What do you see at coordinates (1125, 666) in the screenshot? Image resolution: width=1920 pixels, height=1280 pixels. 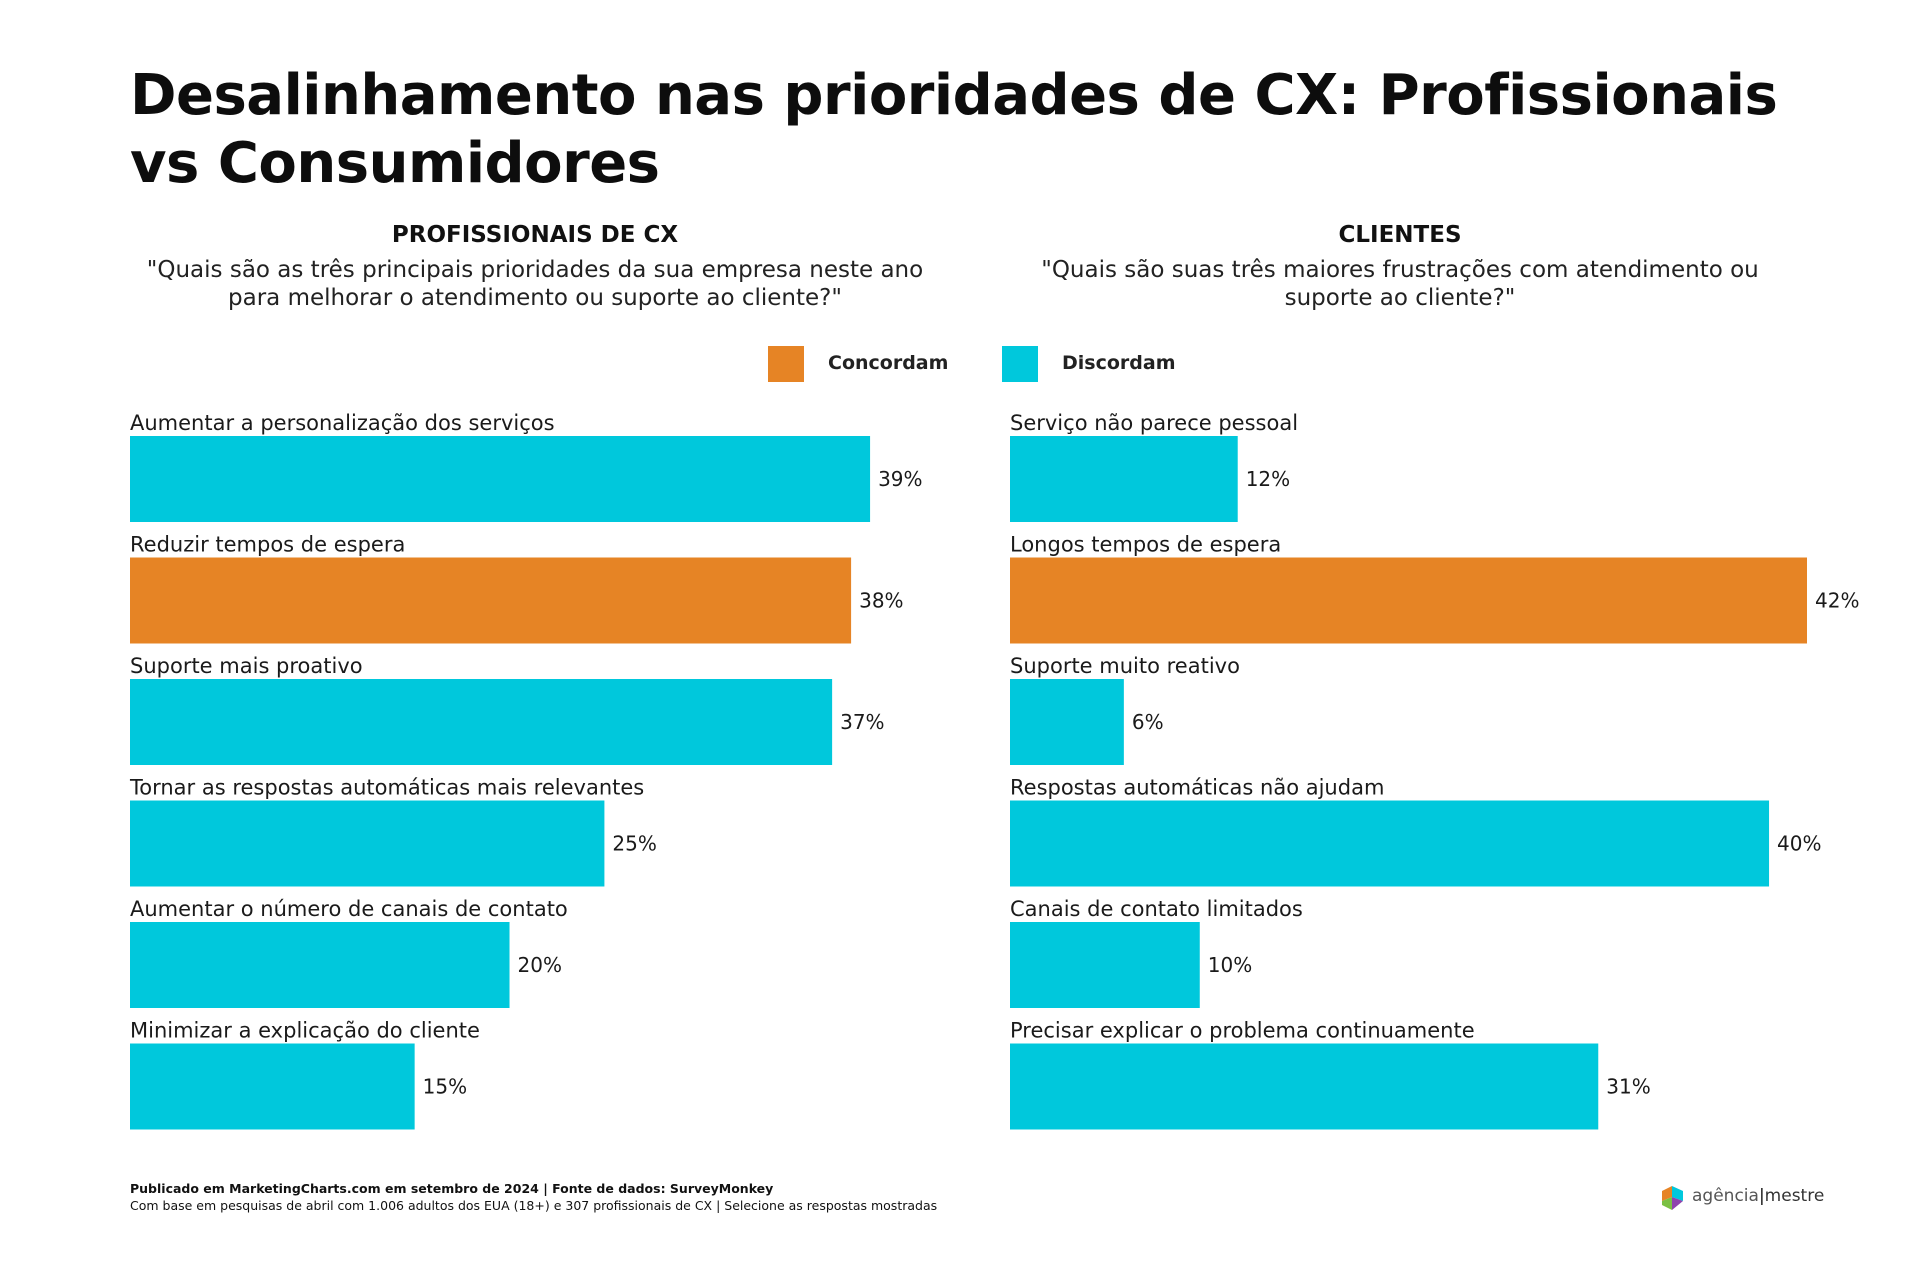 I see `category-label: Suporte muito reativo` at bounding box center [1125, 666].